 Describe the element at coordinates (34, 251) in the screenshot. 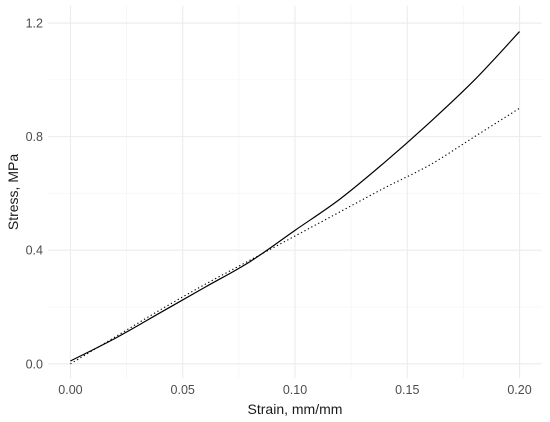

I see `y-tick-label: 0.4` at that location.